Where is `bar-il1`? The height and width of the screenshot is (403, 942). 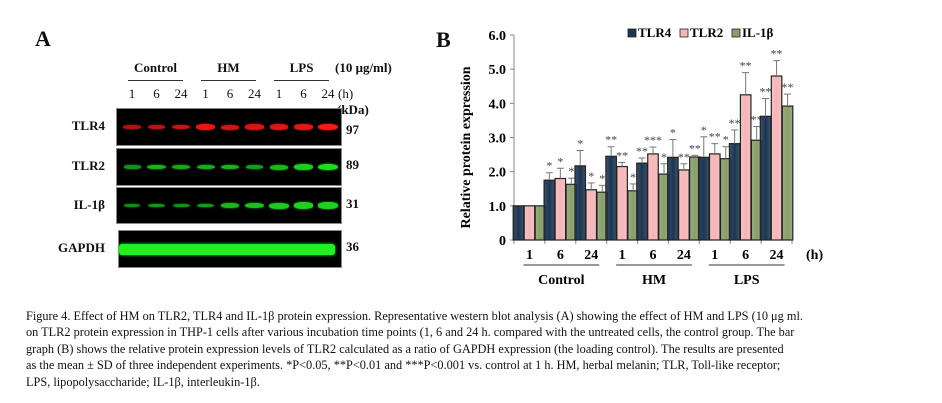 bar-il1 is located at coordinates (787, 173).